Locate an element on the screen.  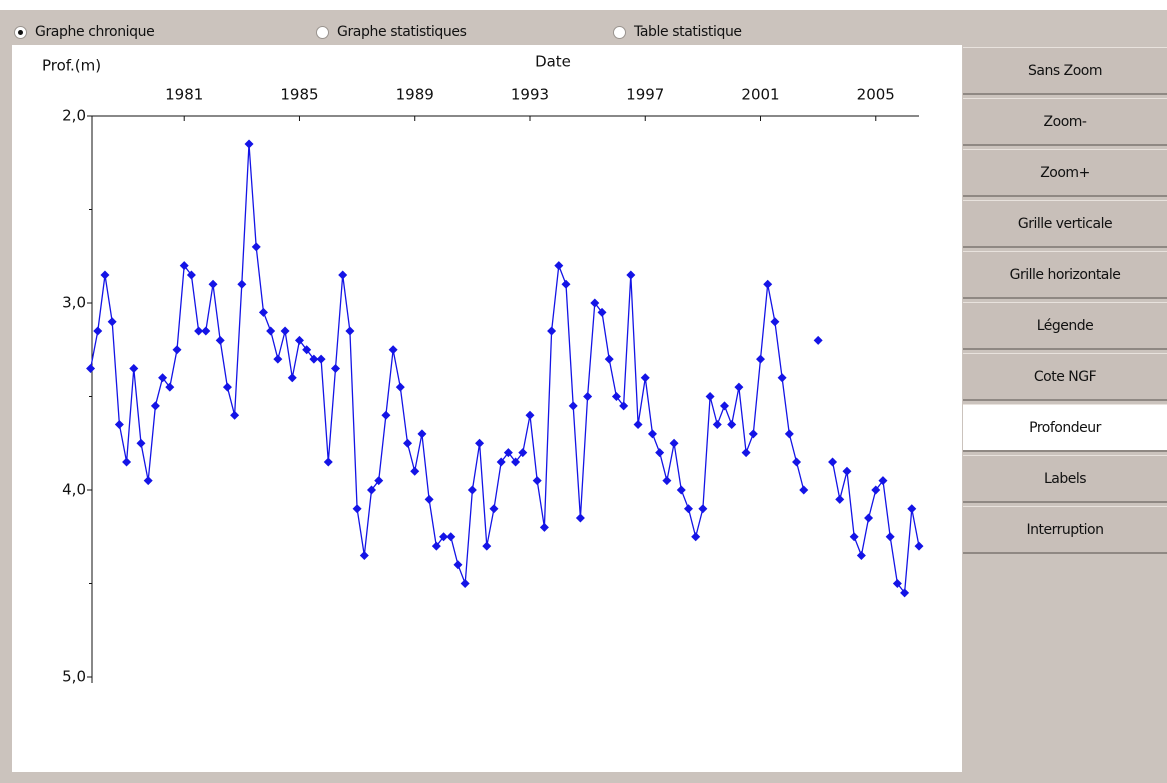
toolbar-button: Interruption is located at coordinates (1065, 530).